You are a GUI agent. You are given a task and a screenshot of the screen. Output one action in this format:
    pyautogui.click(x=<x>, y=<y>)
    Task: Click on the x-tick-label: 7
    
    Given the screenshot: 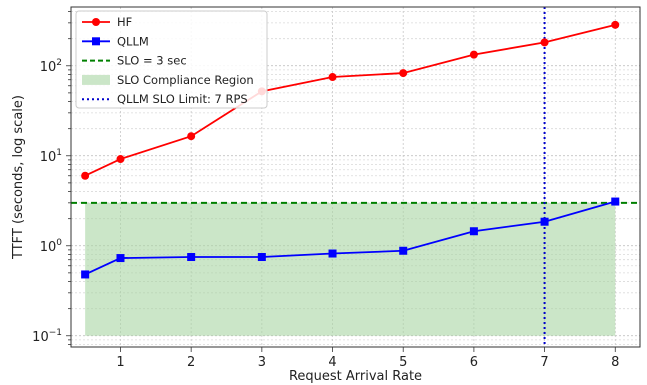 What is the action you would take?
    pyautogui.click(x=544, y=362)
    